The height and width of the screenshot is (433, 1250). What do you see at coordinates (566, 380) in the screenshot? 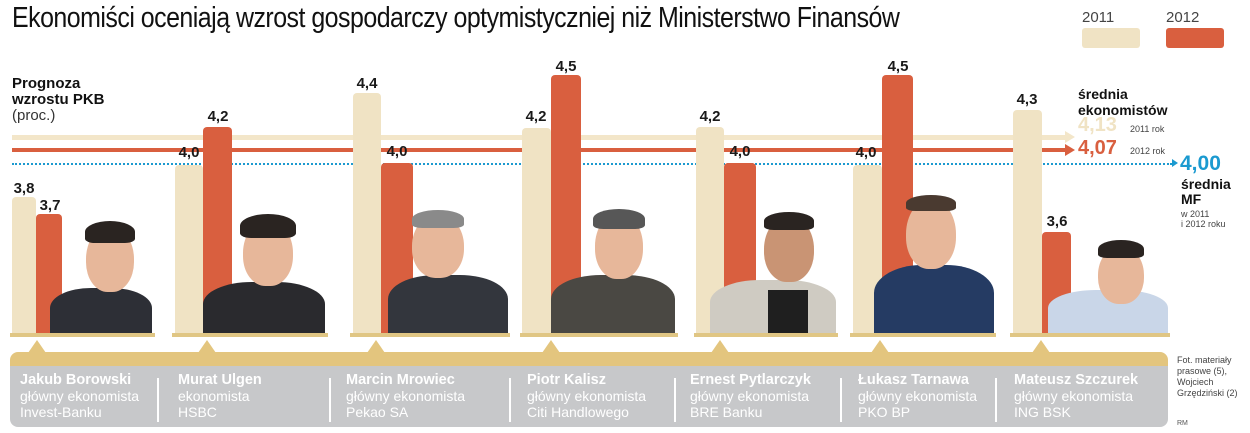
I see `economist-name: Piotr Kalisz` at bounding box center [566, 380].